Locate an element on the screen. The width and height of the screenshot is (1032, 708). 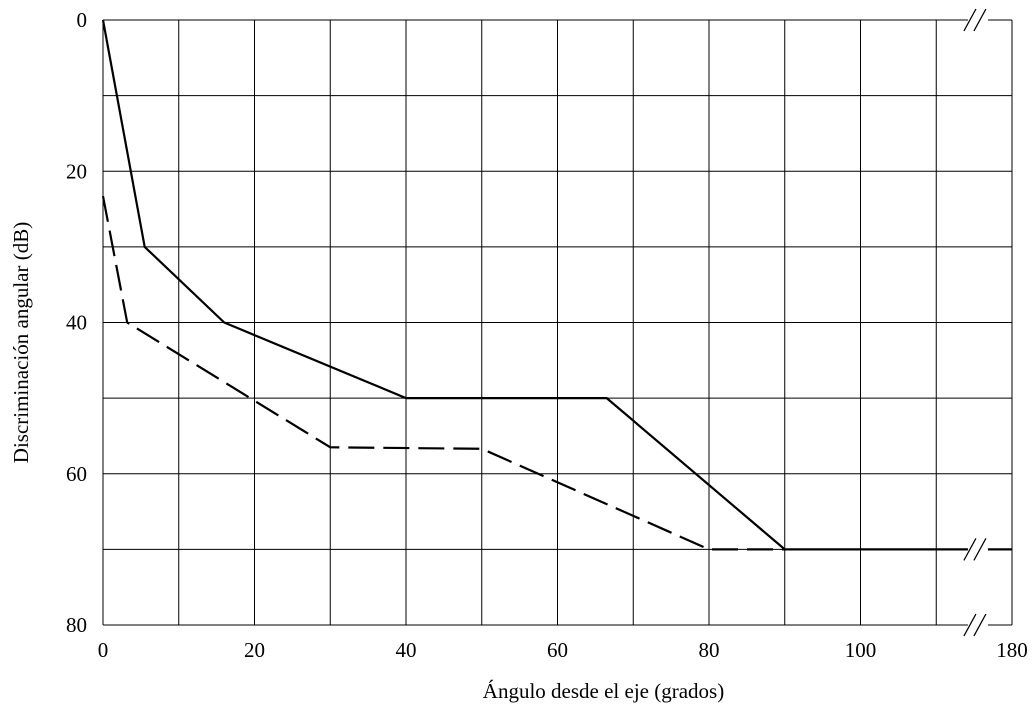
x-tick-label: 180 is located at coordinates (1012, 650).